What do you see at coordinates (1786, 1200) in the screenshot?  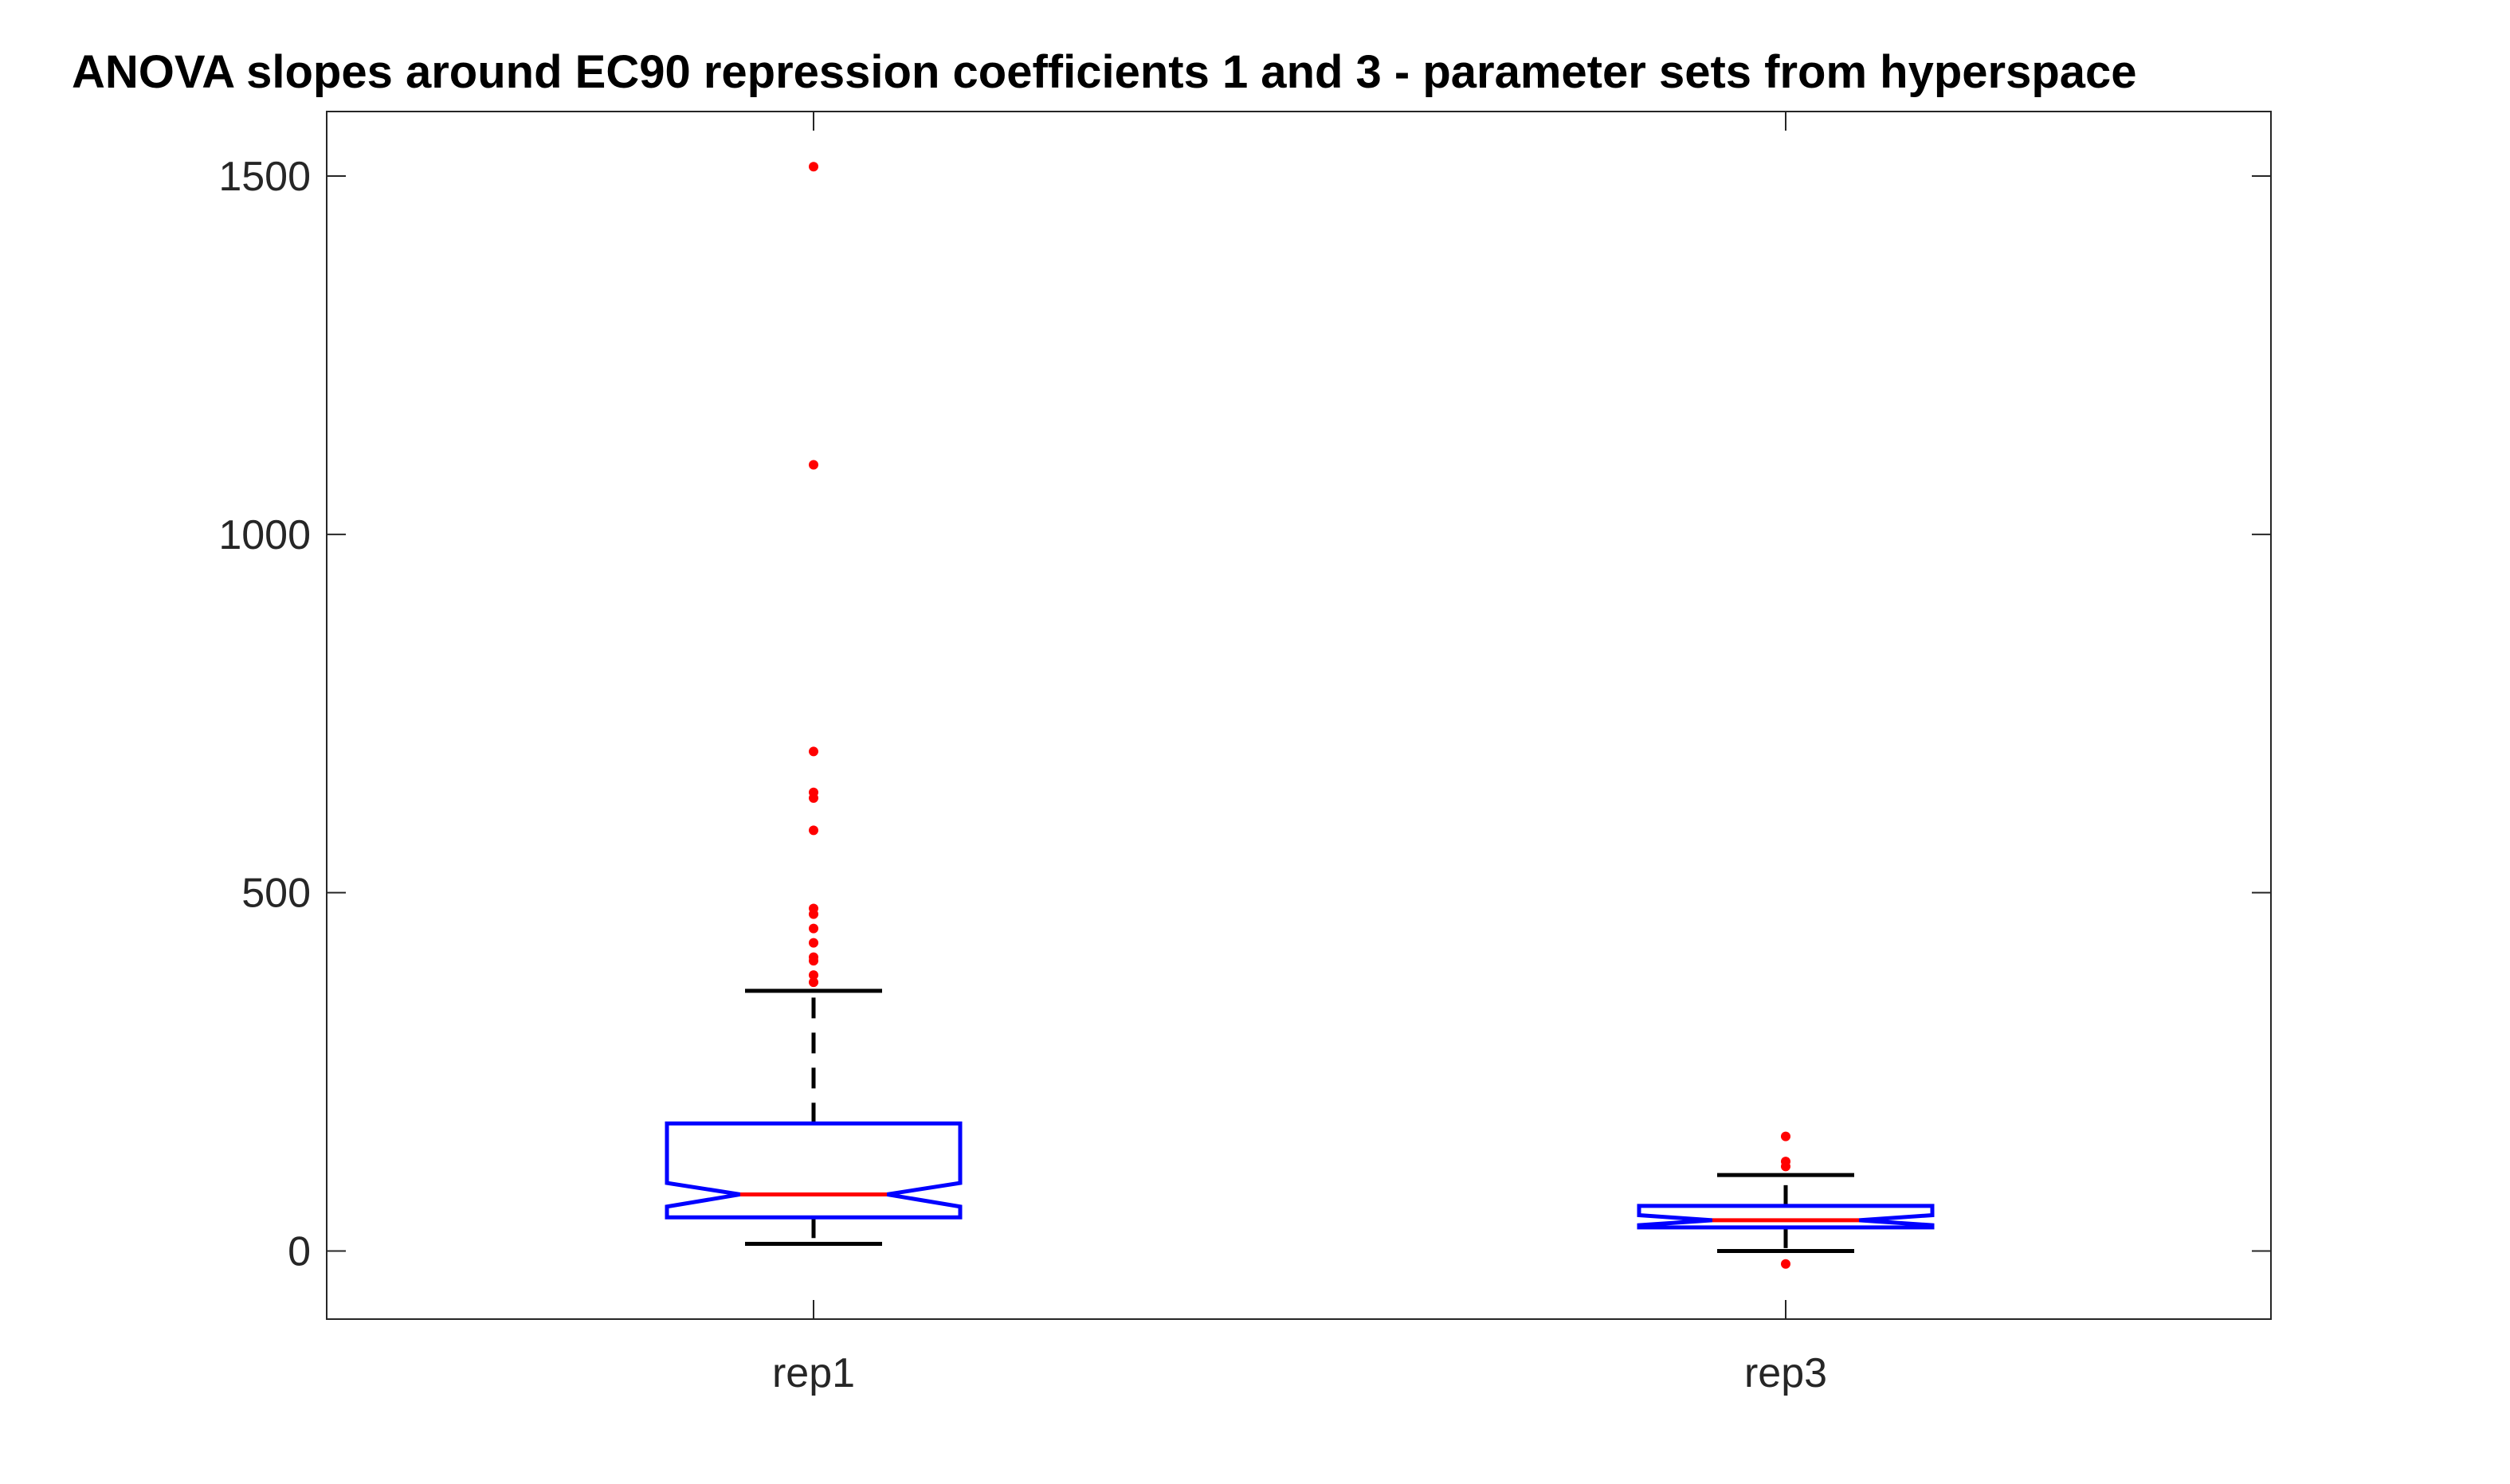 I see `box-rep3` at bounding box center [1786, 1200].